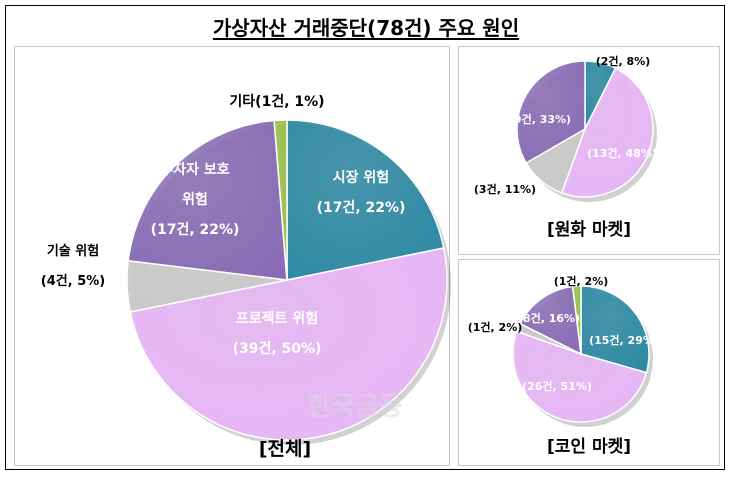 The image size is (732, 477). I want to click on slice-label-0: (2건, 8%), so click(623, 61).